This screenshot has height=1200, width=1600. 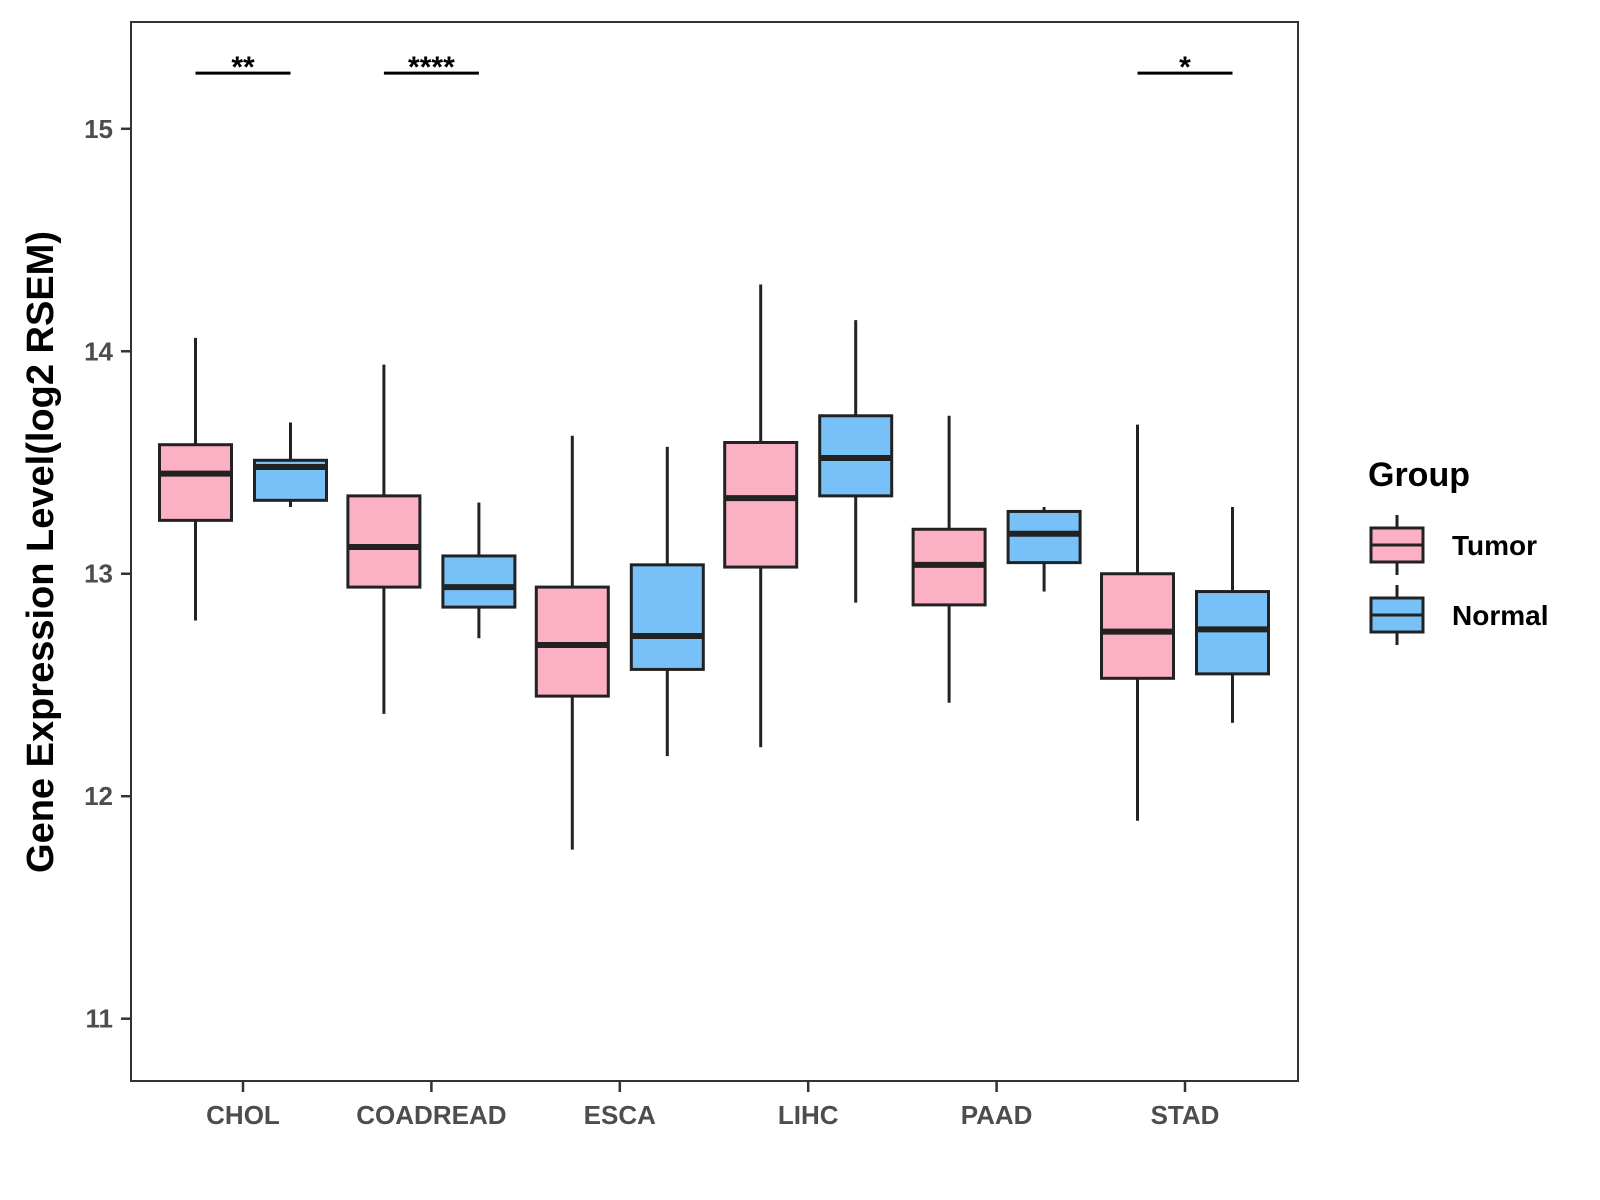 I want to click on box-tumor-paad, so click(x=949, y=559).